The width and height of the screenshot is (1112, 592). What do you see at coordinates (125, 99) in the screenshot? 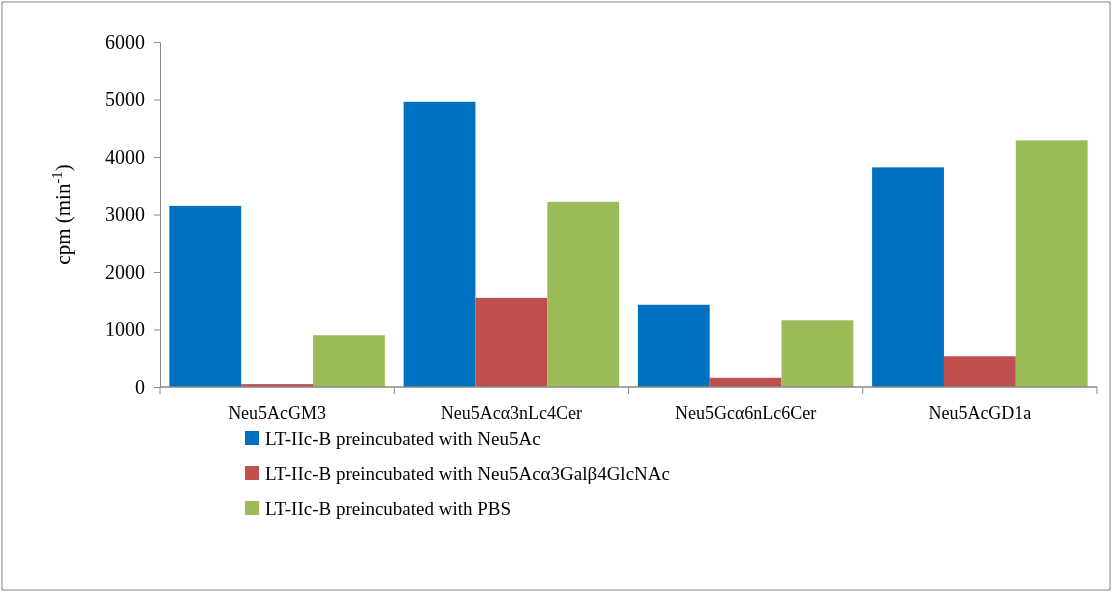
I see `y-tick-label: 5000` at bounding box center [125, 99].